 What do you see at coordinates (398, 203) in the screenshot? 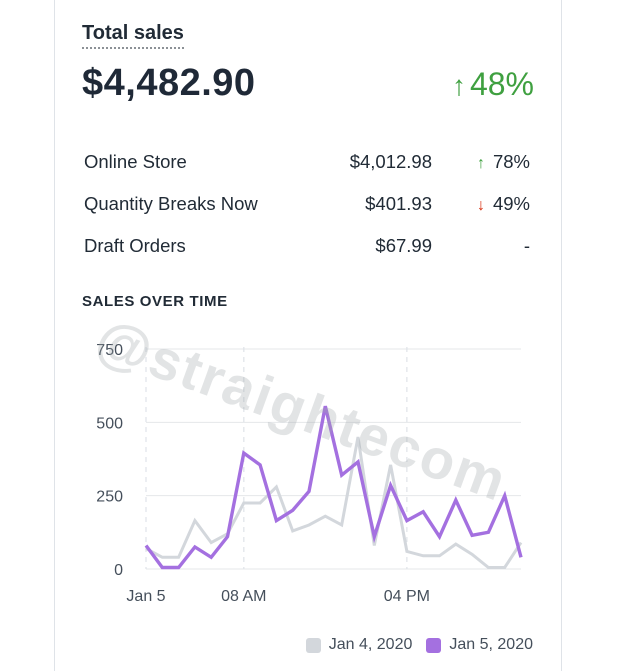
I see `breakdown-value: $401.93` at bounding box center [398, 203].